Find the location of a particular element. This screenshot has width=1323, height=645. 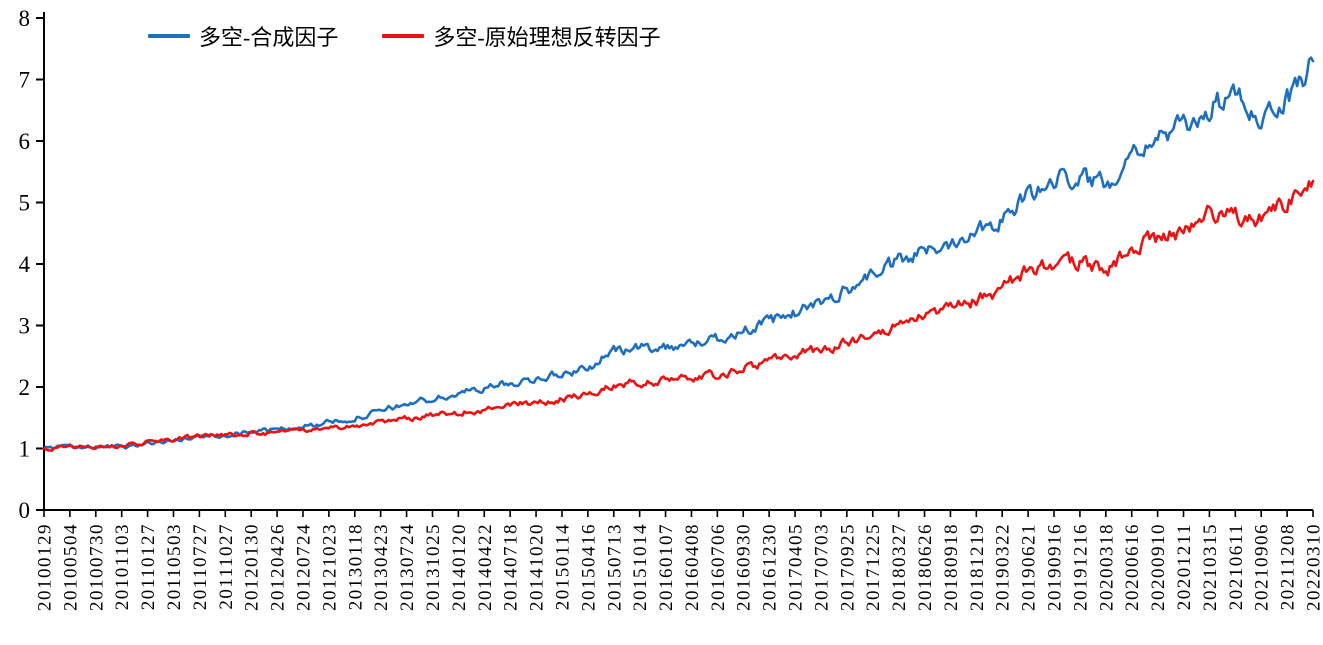

x-tick-label: 20140120 is located at coordinates (459, 567).